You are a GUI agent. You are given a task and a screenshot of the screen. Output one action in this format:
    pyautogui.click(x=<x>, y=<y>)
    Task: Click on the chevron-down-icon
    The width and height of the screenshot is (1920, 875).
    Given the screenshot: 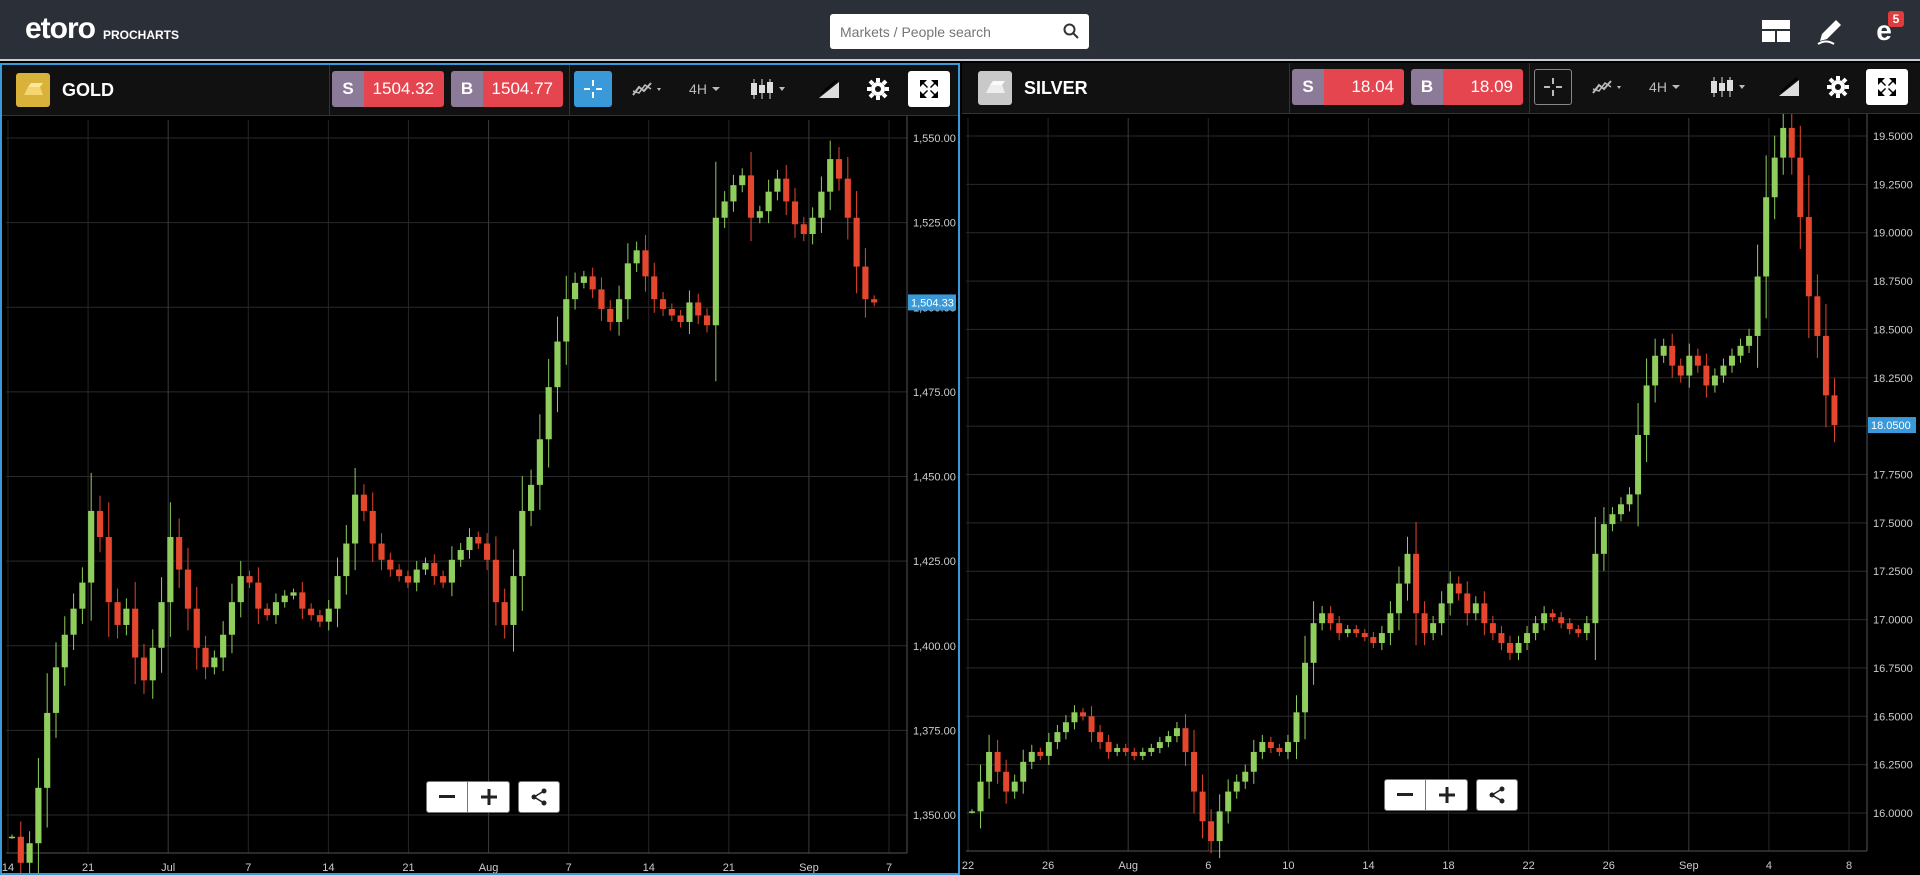 What is the action you would take?
    pyautogui.click(x=715, y=89)
    